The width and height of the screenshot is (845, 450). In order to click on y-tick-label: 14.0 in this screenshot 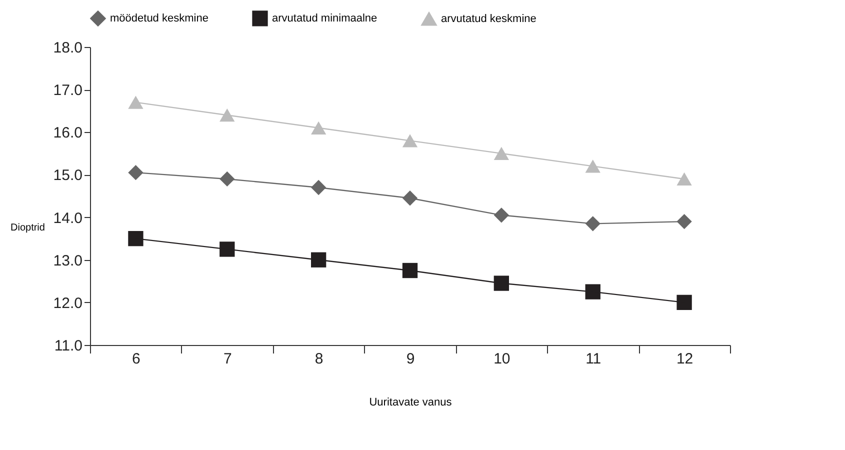, I will do `click(67, 218)`.